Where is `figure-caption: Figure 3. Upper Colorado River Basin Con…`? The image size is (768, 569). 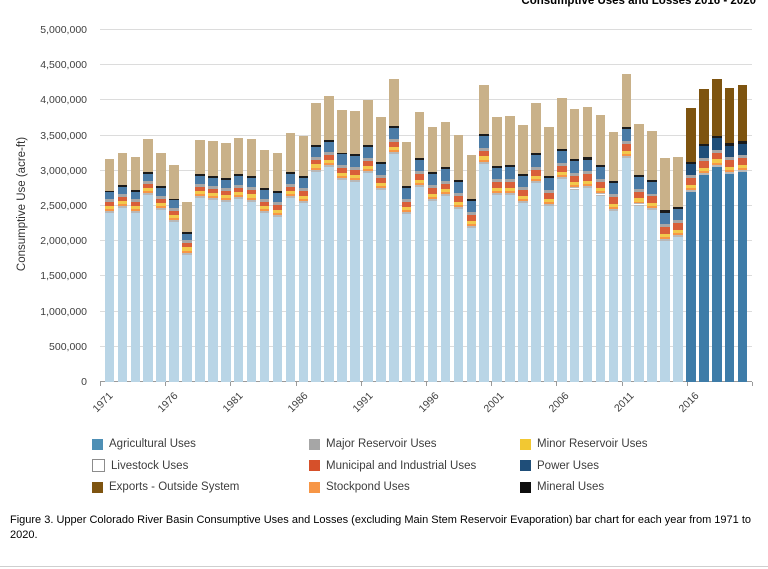 figure-caption: Figure 3. Upper Colorado River Basin Con… is located at coordinates (381, 528).